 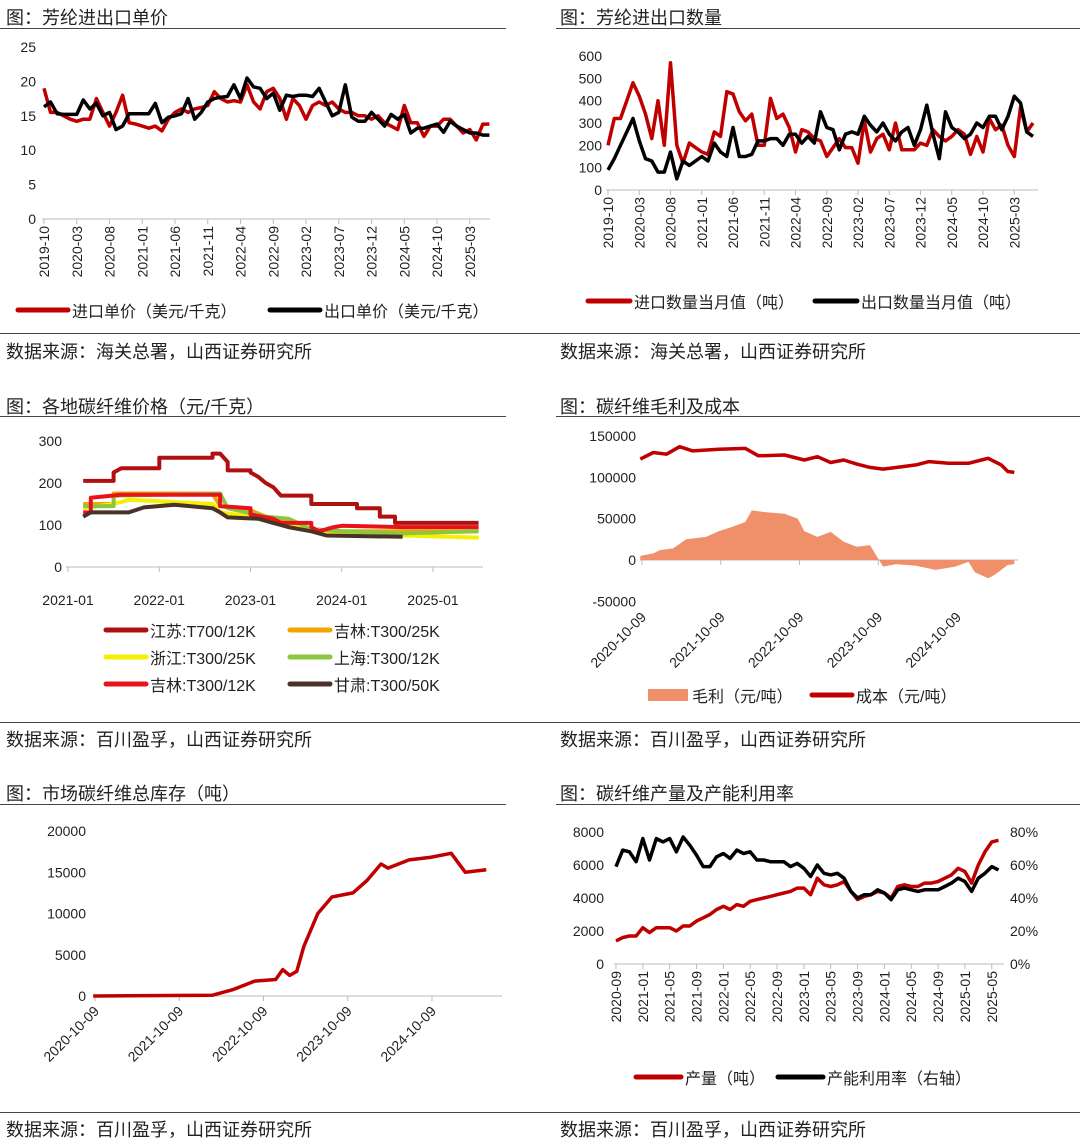 I want to click on chart-title-aramid-volume: 图：芳纶进出口数量, so click(x=641, y=18).